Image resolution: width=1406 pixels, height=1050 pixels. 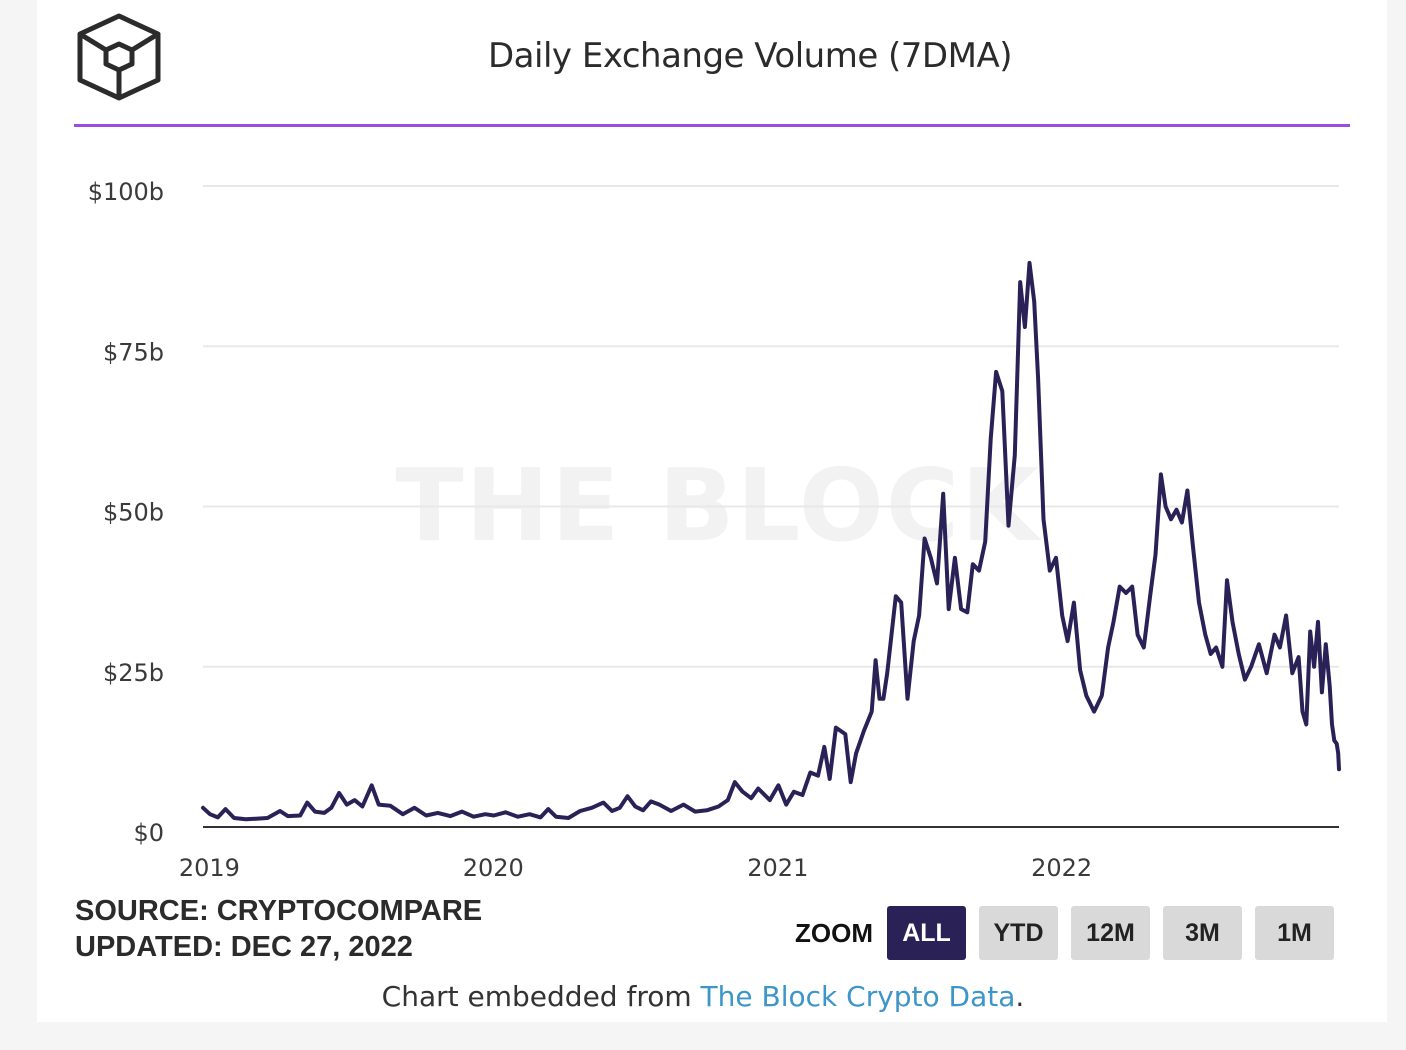 I want to click on x-tick-label: 2019, so click(x=209, y=868).